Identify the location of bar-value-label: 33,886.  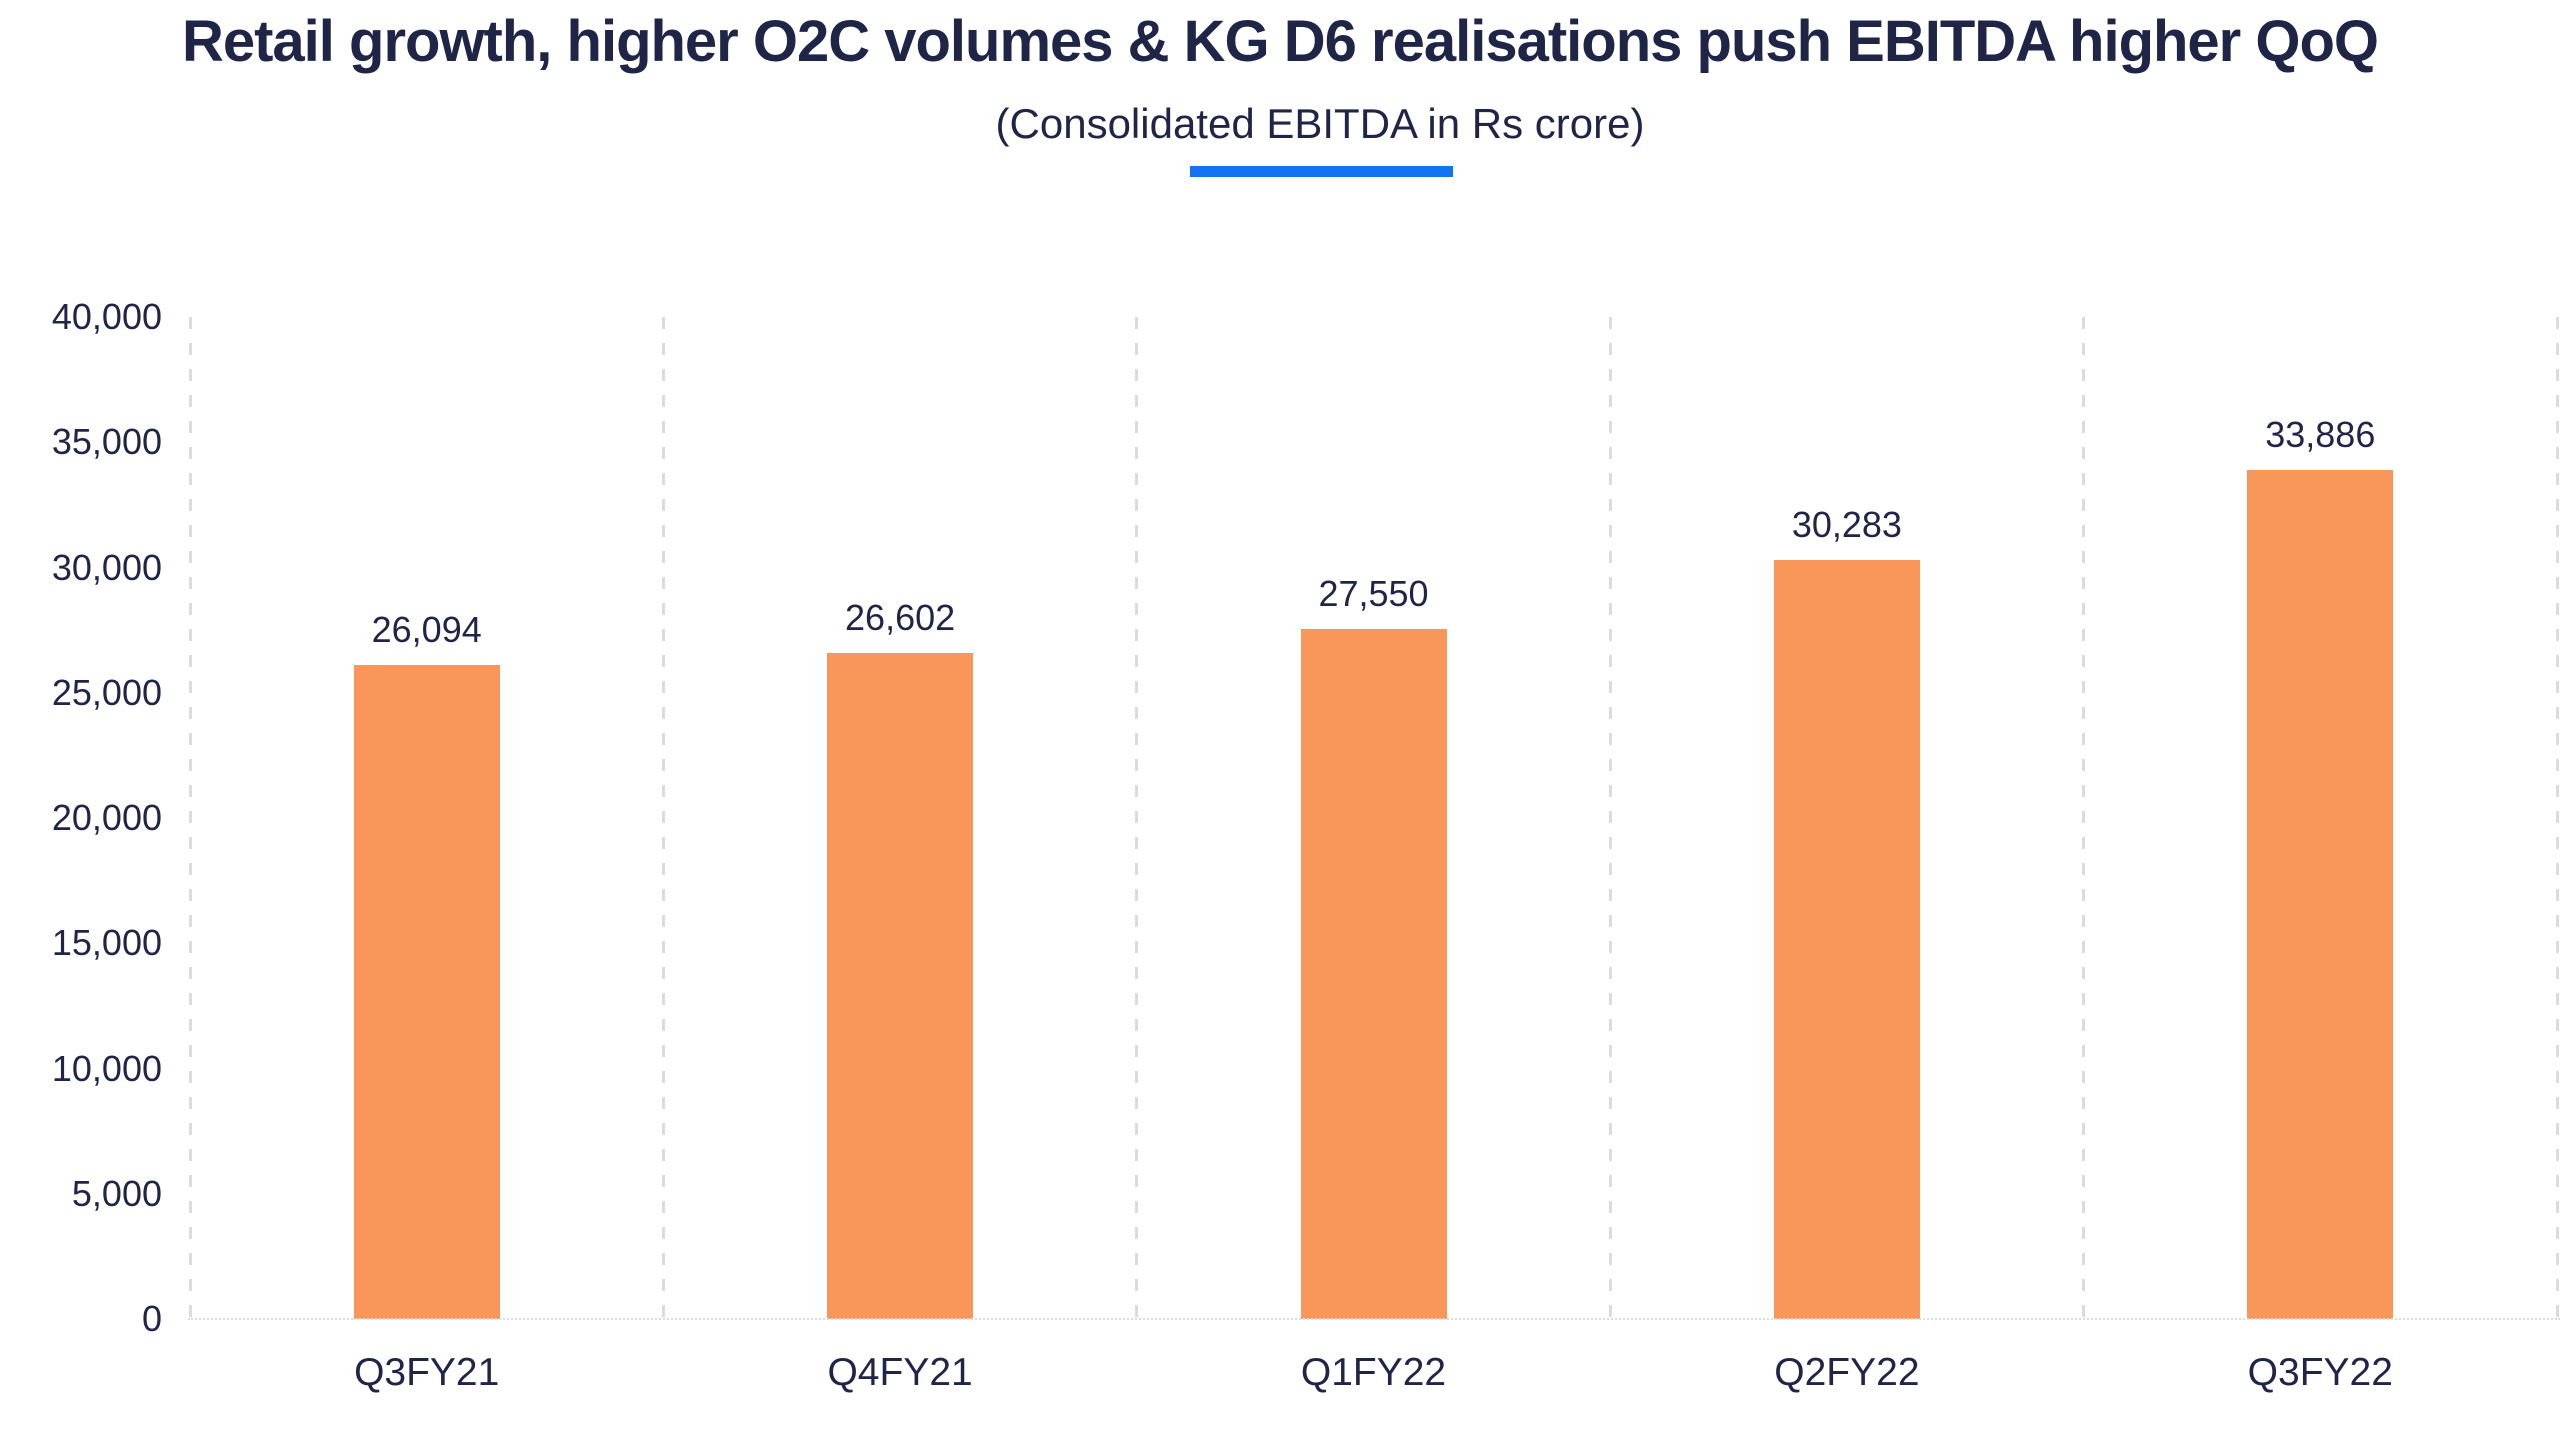
(2320, 435).